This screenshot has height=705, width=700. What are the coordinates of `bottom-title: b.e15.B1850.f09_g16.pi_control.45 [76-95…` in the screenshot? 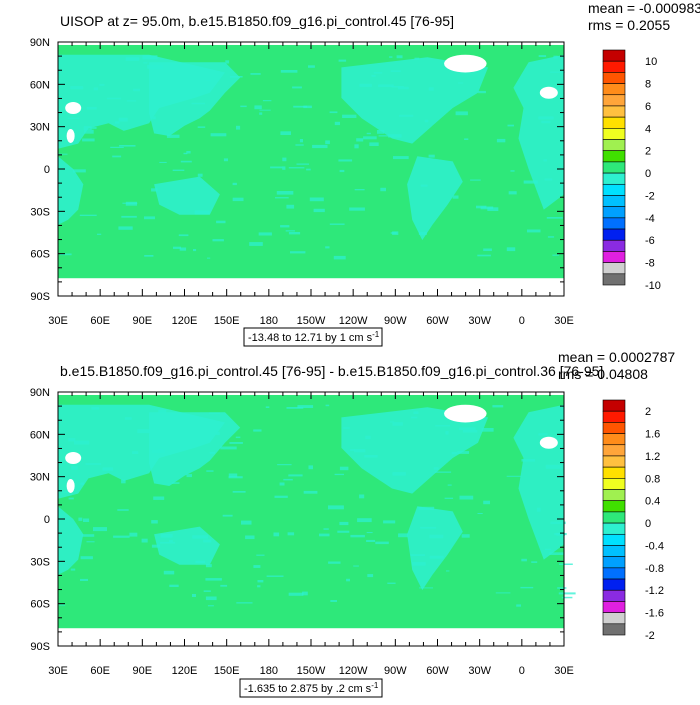 It's located at (331, 371).